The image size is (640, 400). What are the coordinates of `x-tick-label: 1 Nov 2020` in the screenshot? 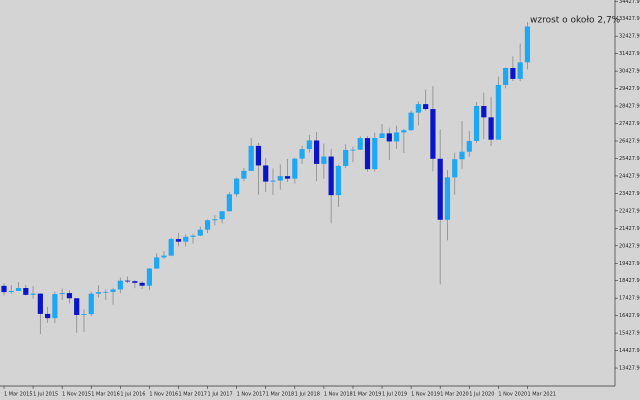 It's located at (512, 395).